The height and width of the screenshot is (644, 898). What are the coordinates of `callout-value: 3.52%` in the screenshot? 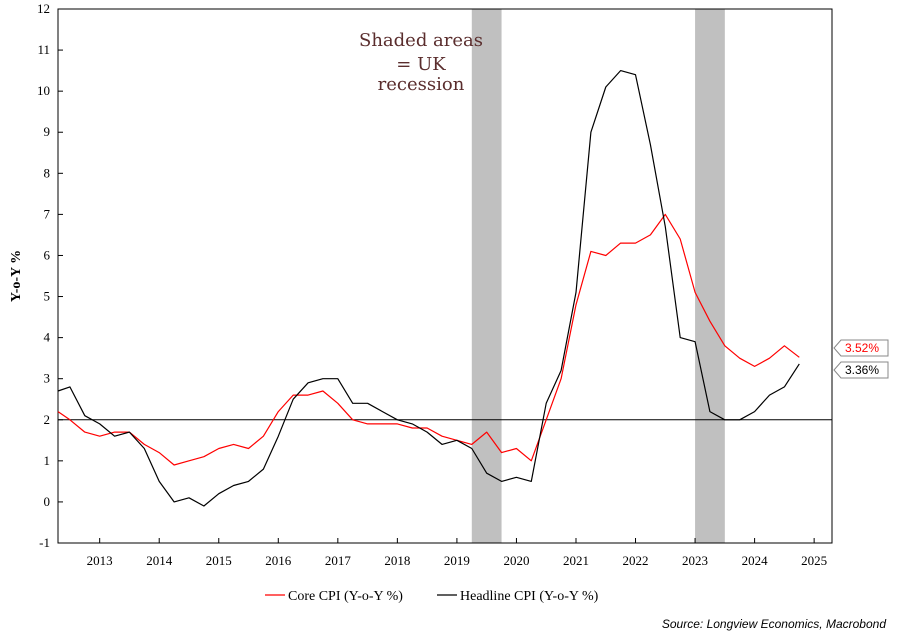 It's located at (862, 348).